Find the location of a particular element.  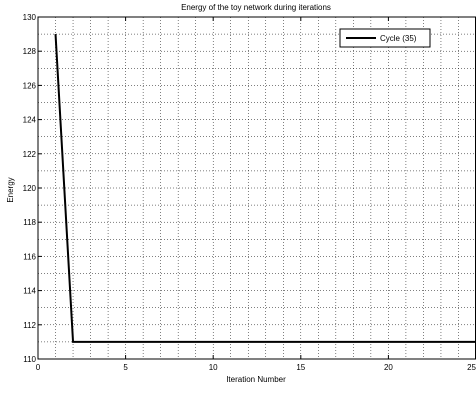

x-tick-label-20: 20 is located at coordinates (388, 367).